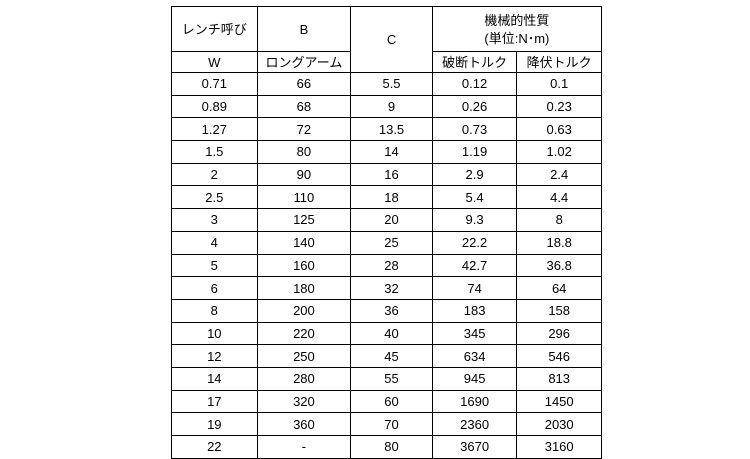  I want to click on cell-w: 17, so click(214, 401).